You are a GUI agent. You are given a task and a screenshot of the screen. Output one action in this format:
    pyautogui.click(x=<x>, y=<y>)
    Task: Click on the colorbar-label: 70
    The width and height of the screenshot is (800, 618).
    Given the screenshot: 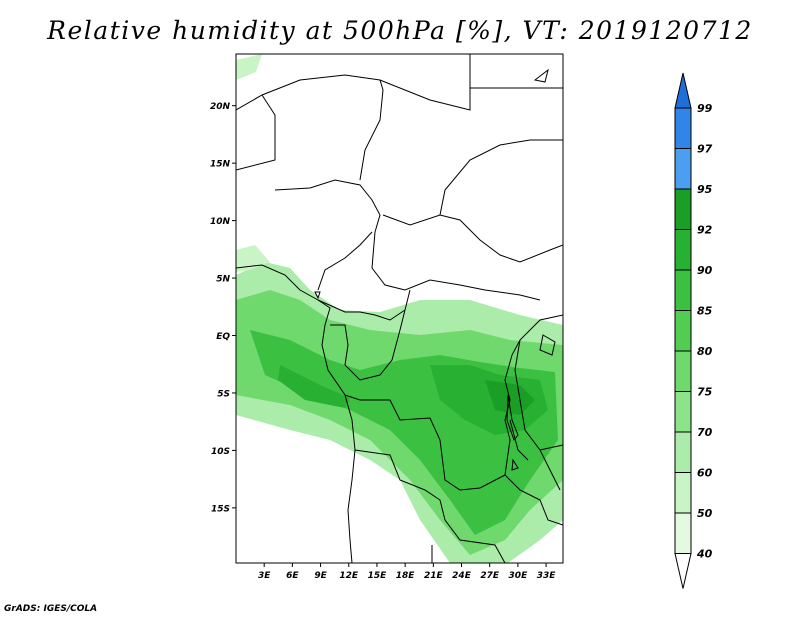 What is the action you would take?
    pyautogui.click(x=705, y=432)
    